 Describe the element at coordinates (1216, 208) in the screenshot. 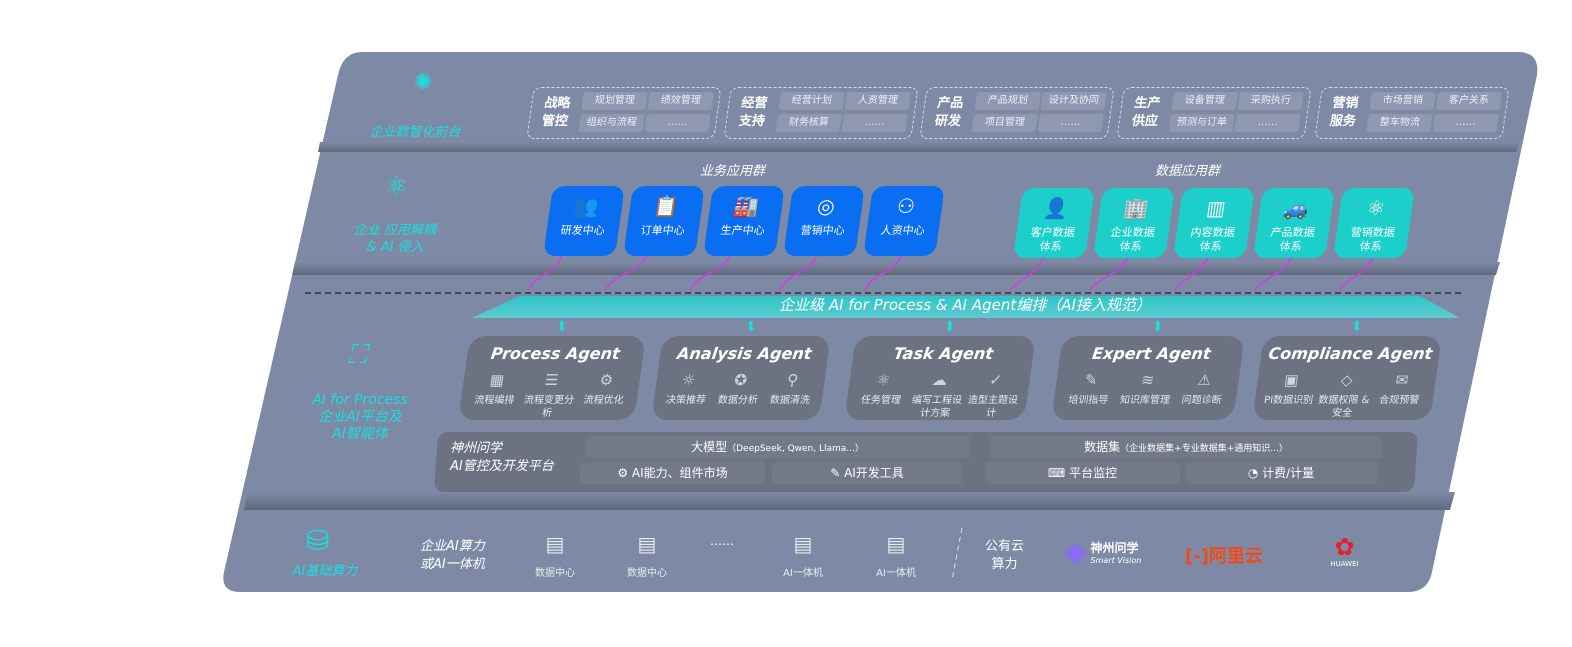

I see `books-icon: ▥` at that location.